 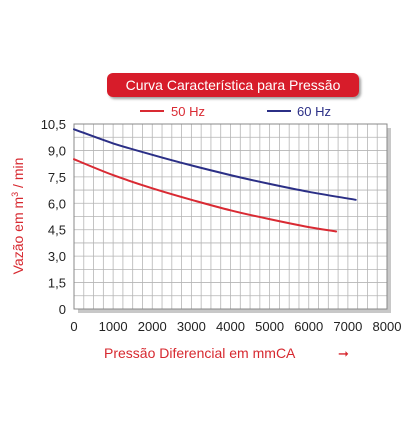 What do you see at coordinates (73, 326) in the screenshot?
I see `x-tick-label: 0` at bounding box center [73, 326].